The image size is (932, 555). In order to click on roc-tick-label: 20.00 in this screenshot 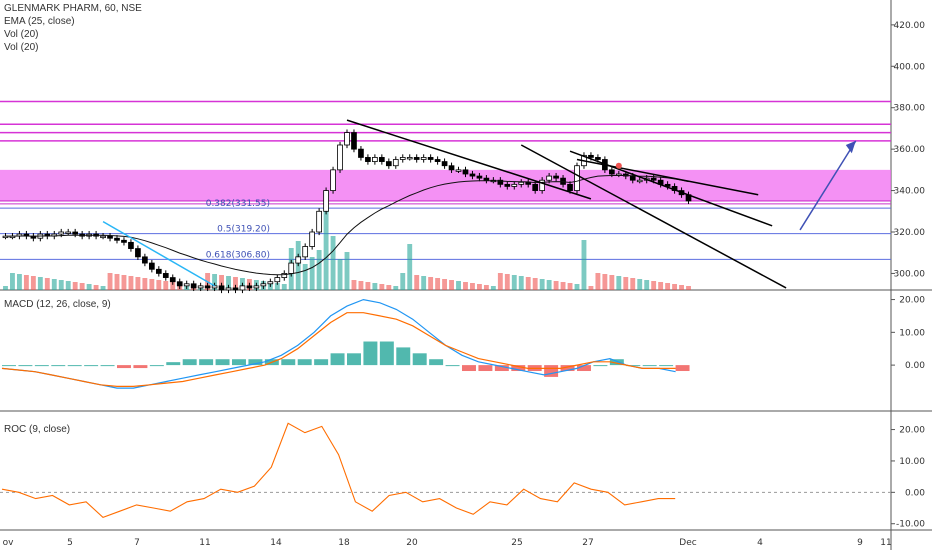, I will do `click(912, 431)`.